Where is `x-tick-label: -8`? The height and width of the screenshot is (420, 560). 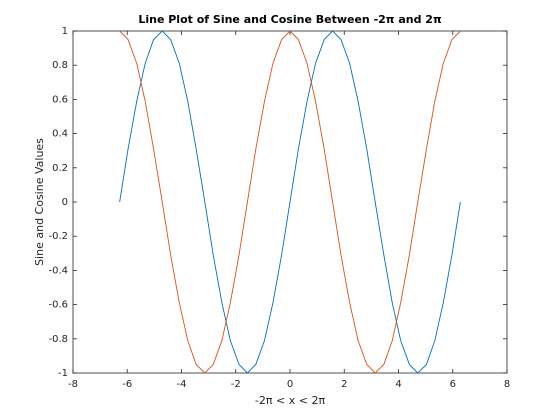 x-tick-label: -8 is located at coordinates (73, 384).